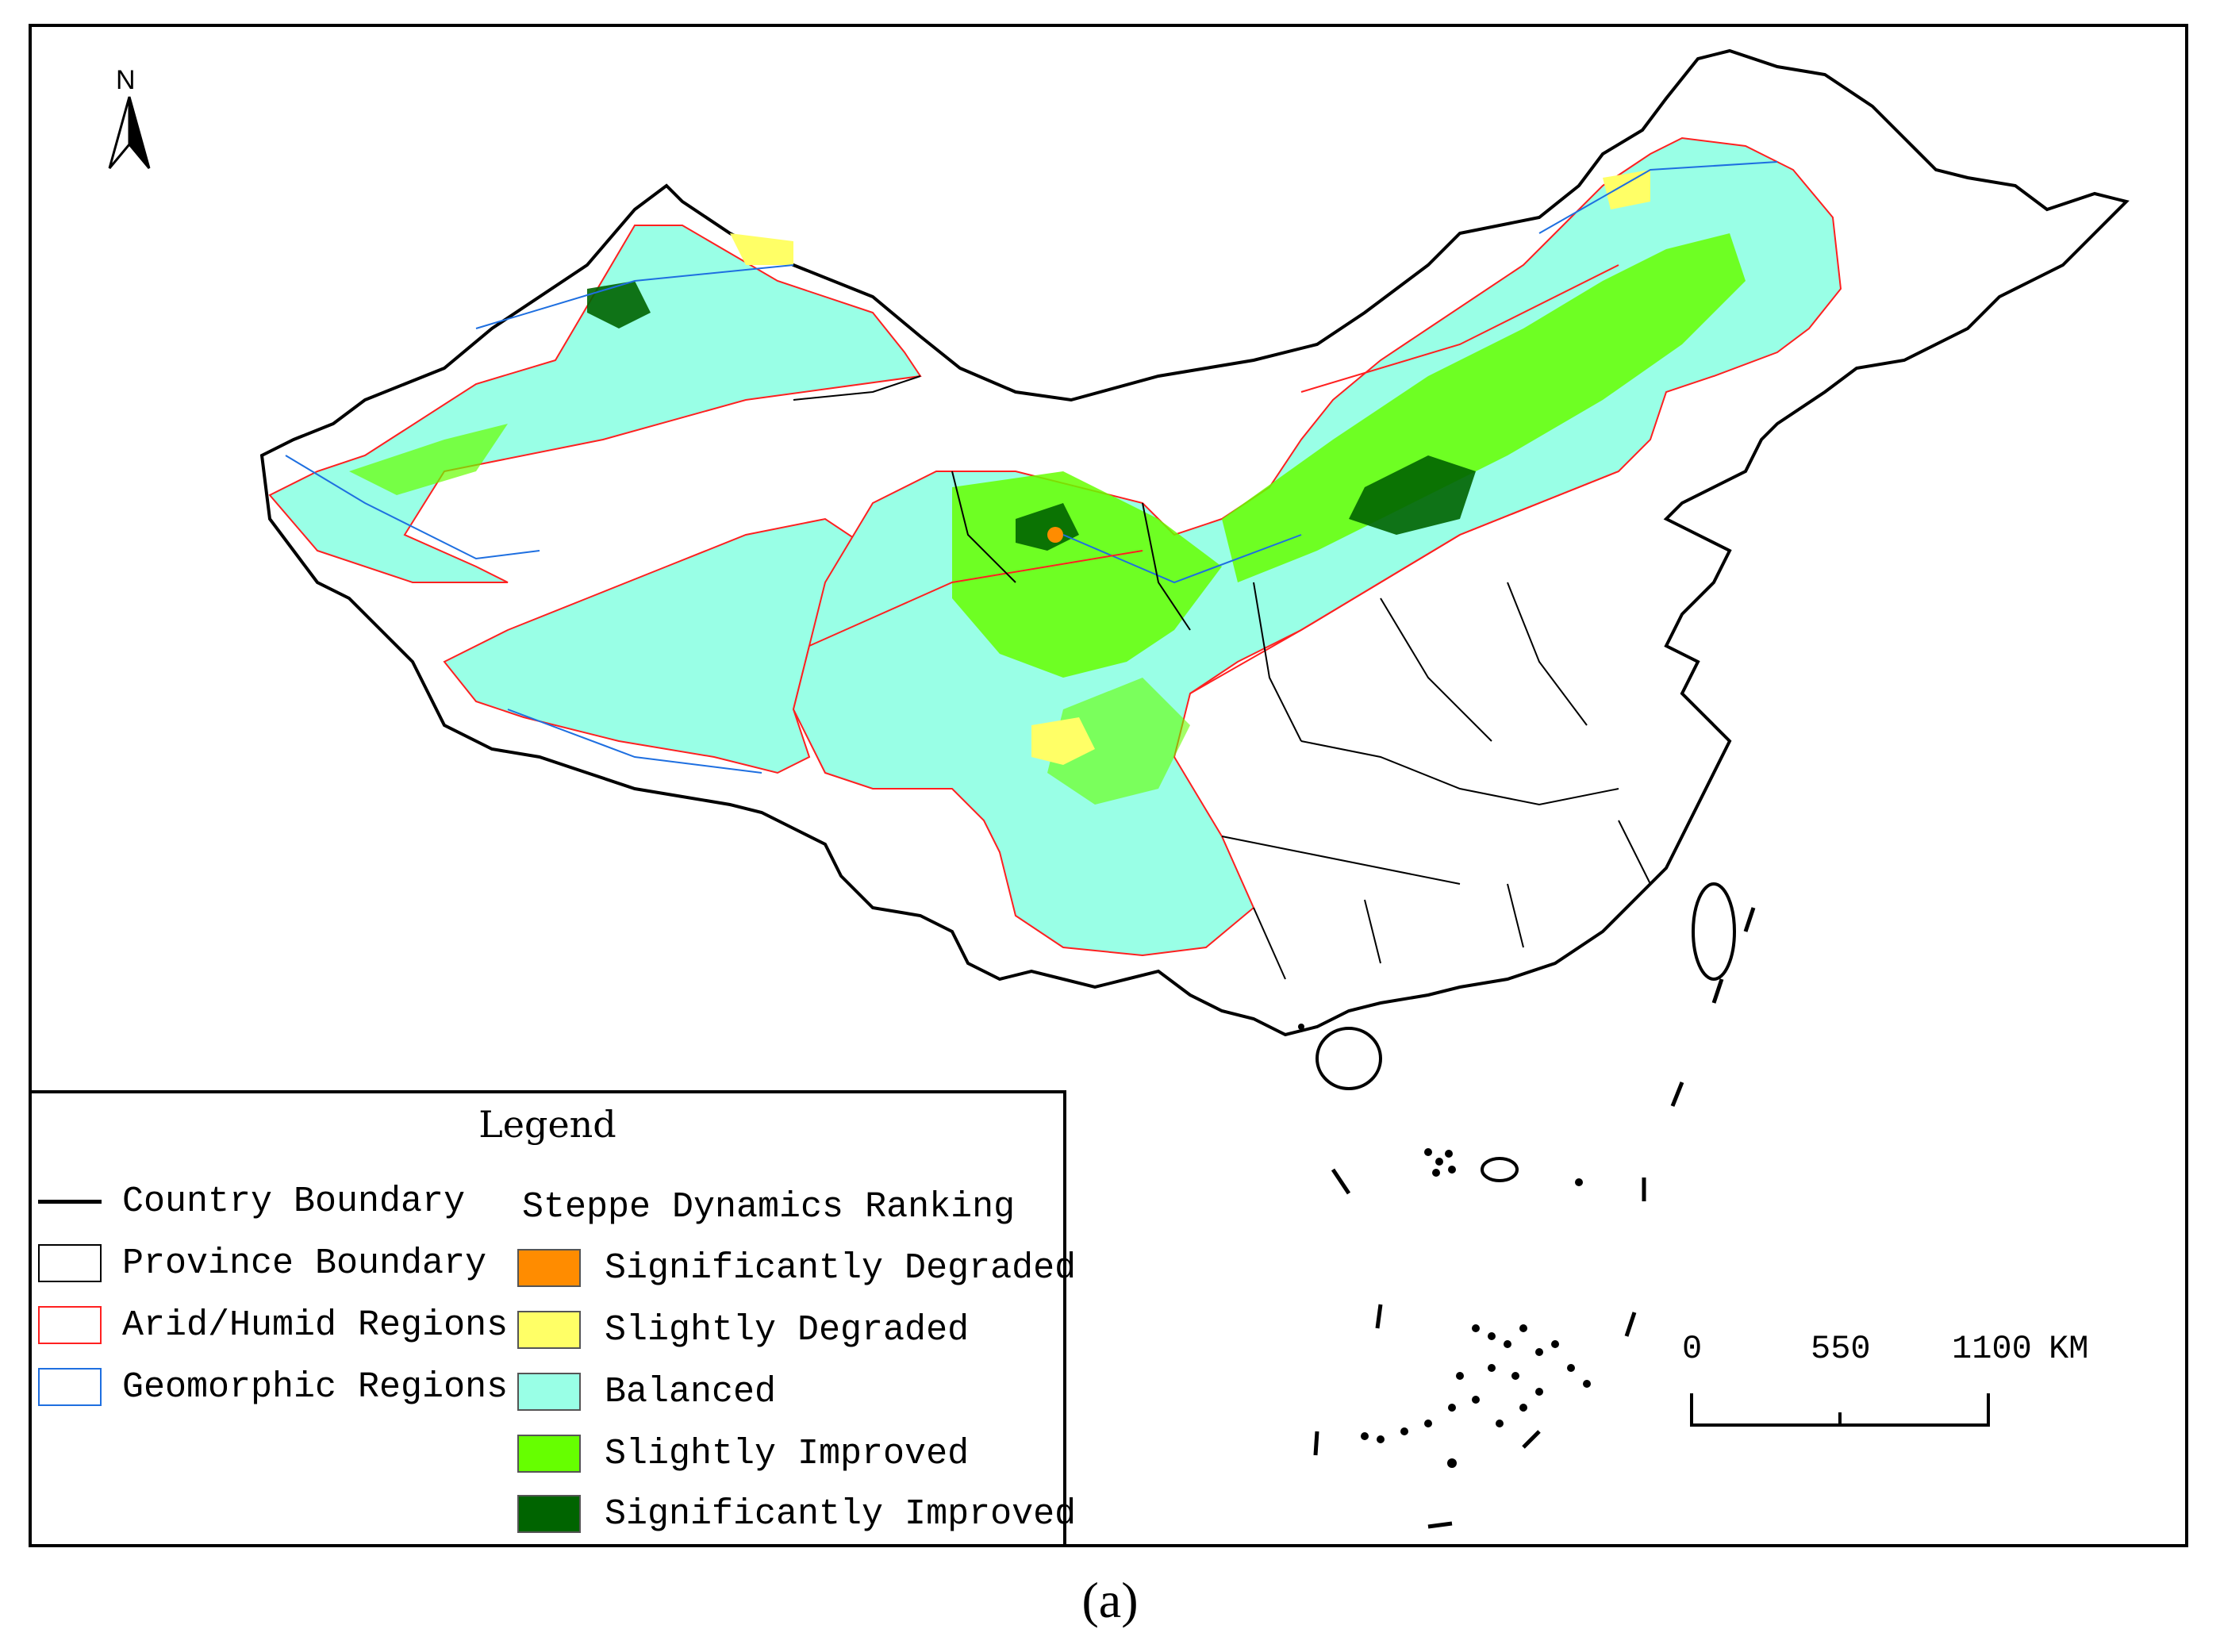 The height and width of the screenshot is (1652, 2220). What do you see at coordinates (1110, 1600) in the screenshot?
I see `figure-caption: (a)` at bounding box center [1110, 1600].